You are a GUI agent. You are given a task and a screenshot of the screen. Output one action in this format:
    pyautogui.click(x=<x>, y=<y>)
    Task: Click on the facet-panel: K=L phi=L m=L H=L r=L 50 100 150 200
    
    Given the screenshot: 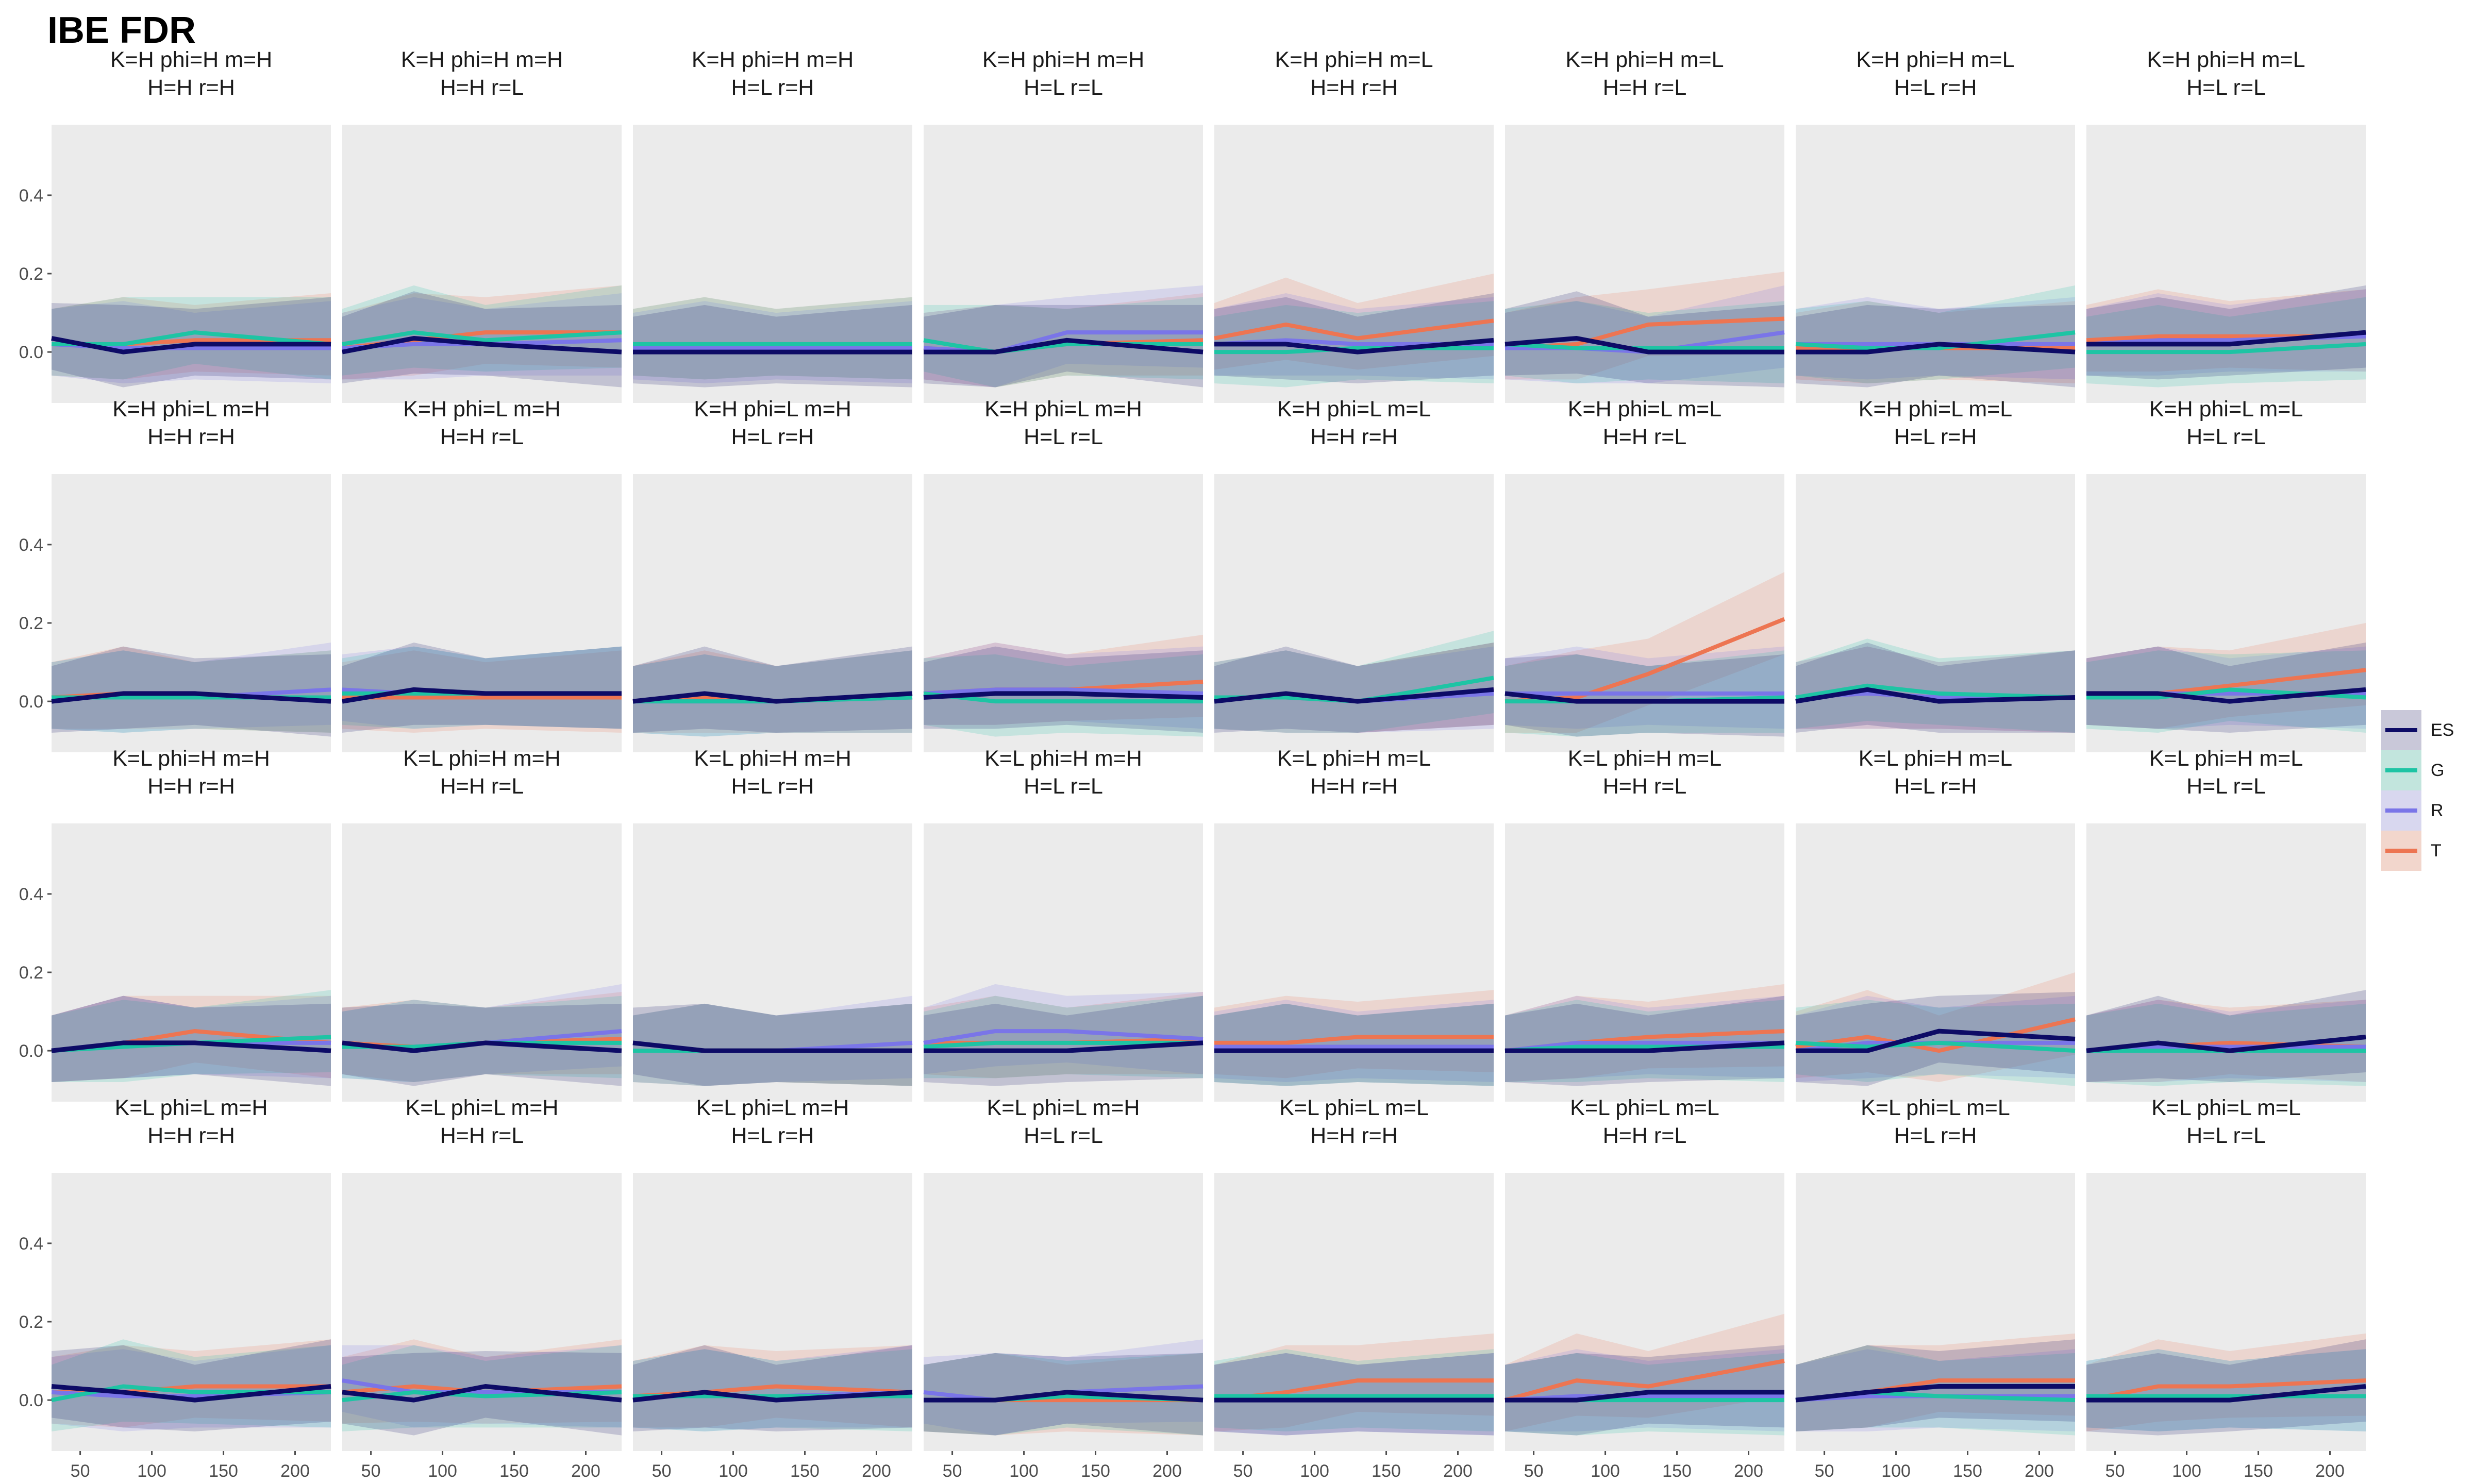 What is the action you would take?
    pyautogui.click(x=2226, y=1288)
    